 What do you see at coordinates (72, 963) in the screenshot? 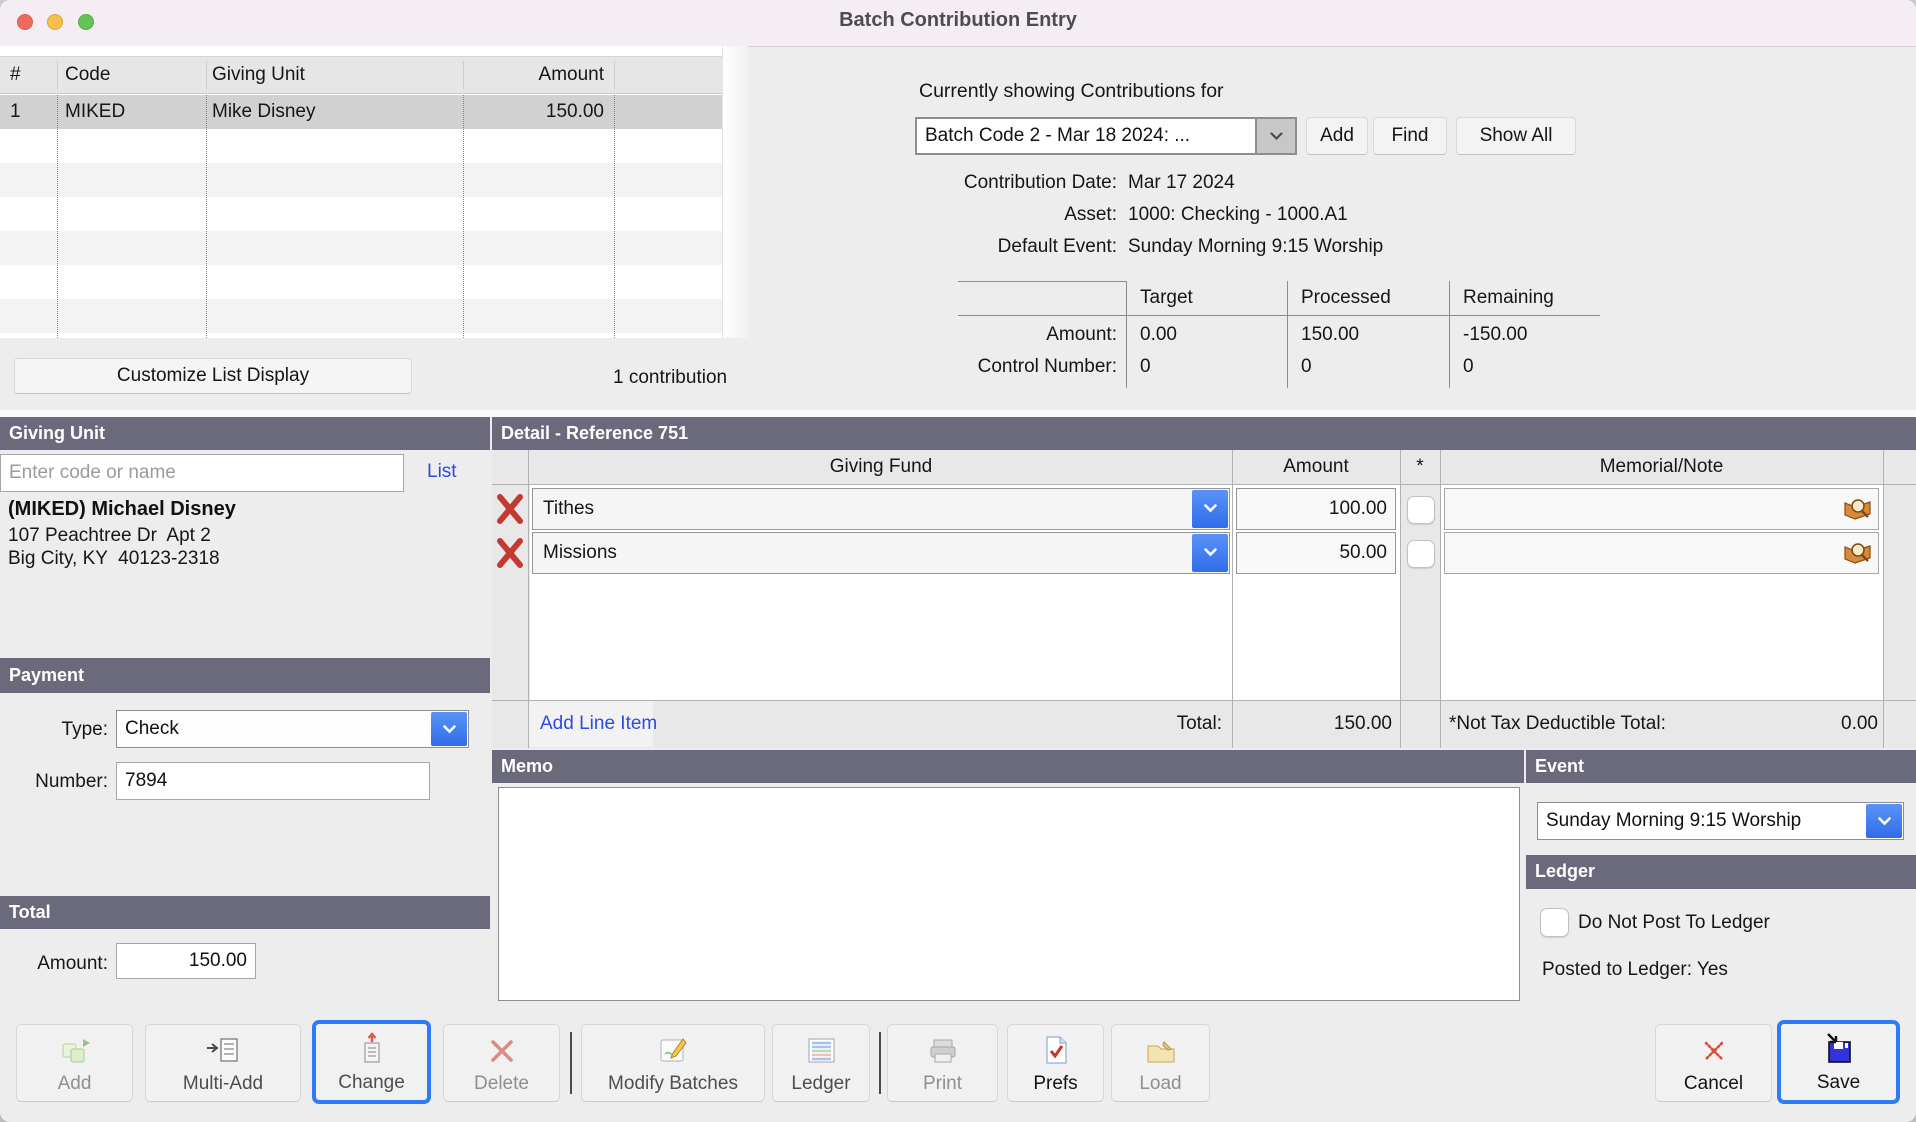
I see `total-amount-label: Amount:` at bounding box center [72, 963].